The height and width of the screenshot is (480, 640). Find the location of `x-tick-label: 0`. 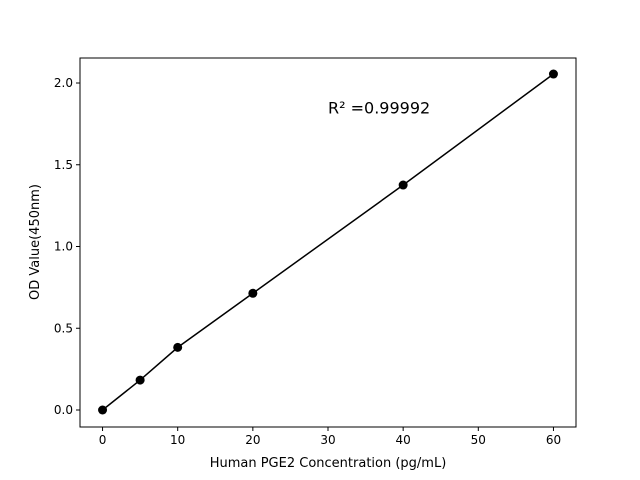

x-tick-label: 0 is located at coordinates (103, 440).